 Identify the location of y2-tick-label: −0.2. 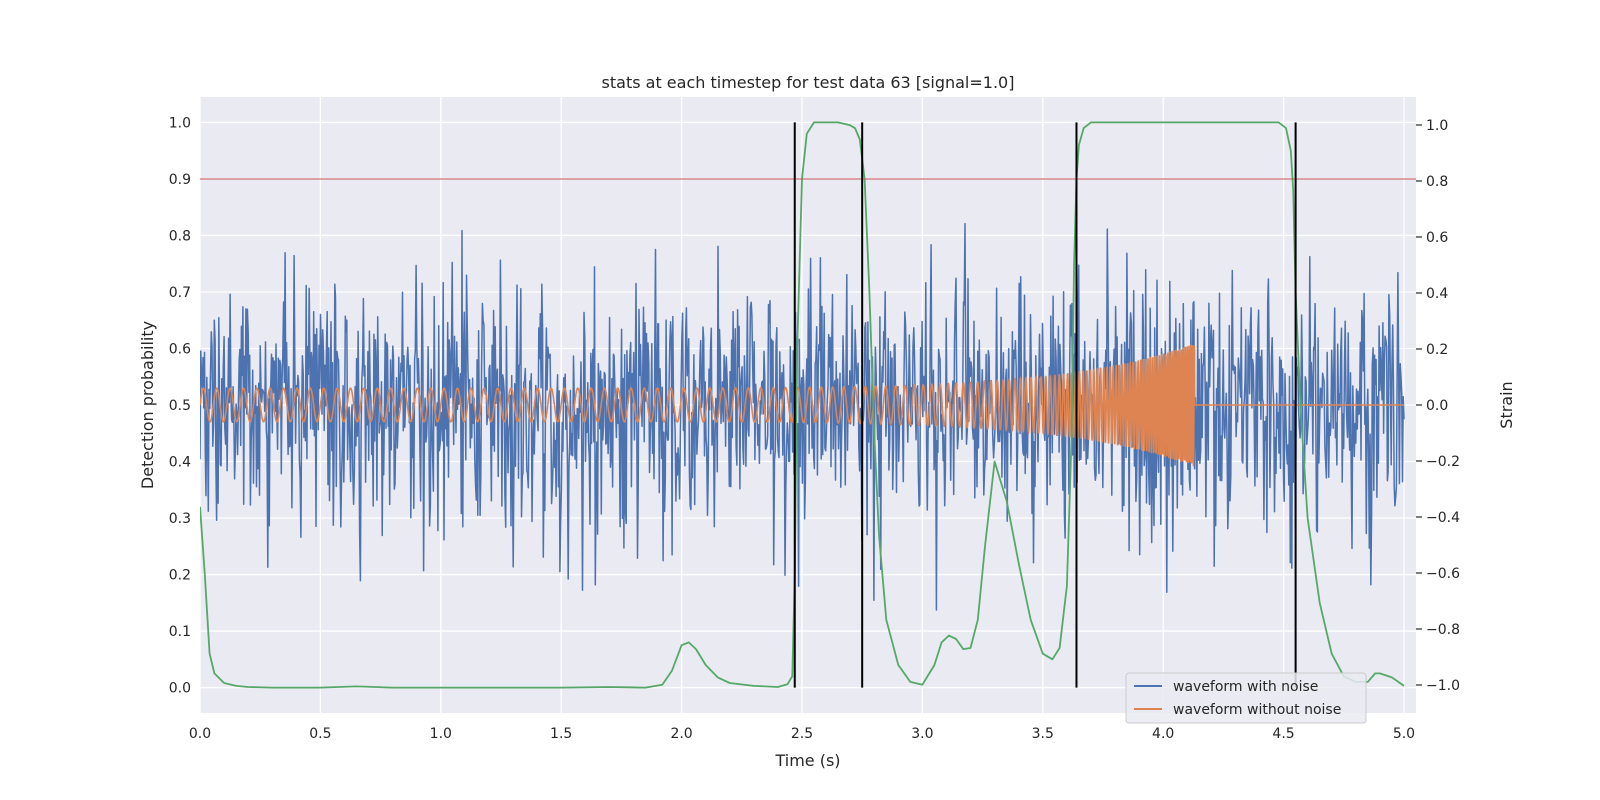
(1443, 462).